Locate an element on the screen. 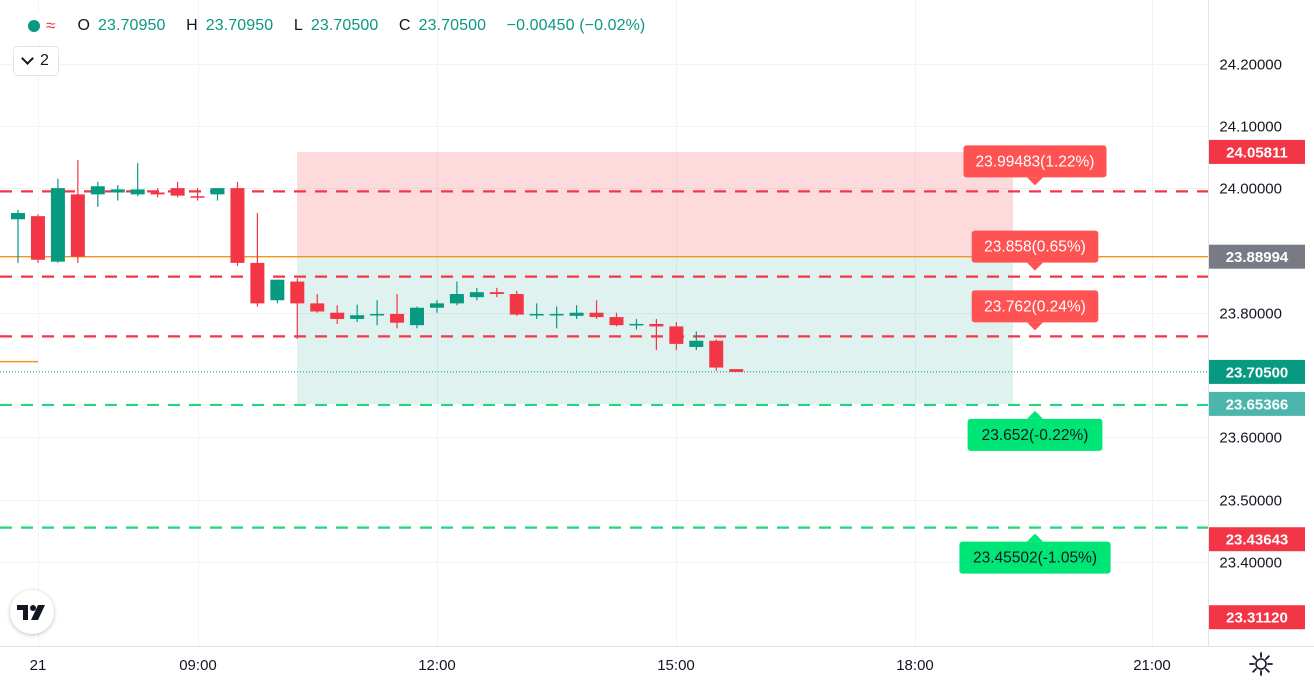  price-badge-text: 24.05811 is located at coordinates (1257, 152).